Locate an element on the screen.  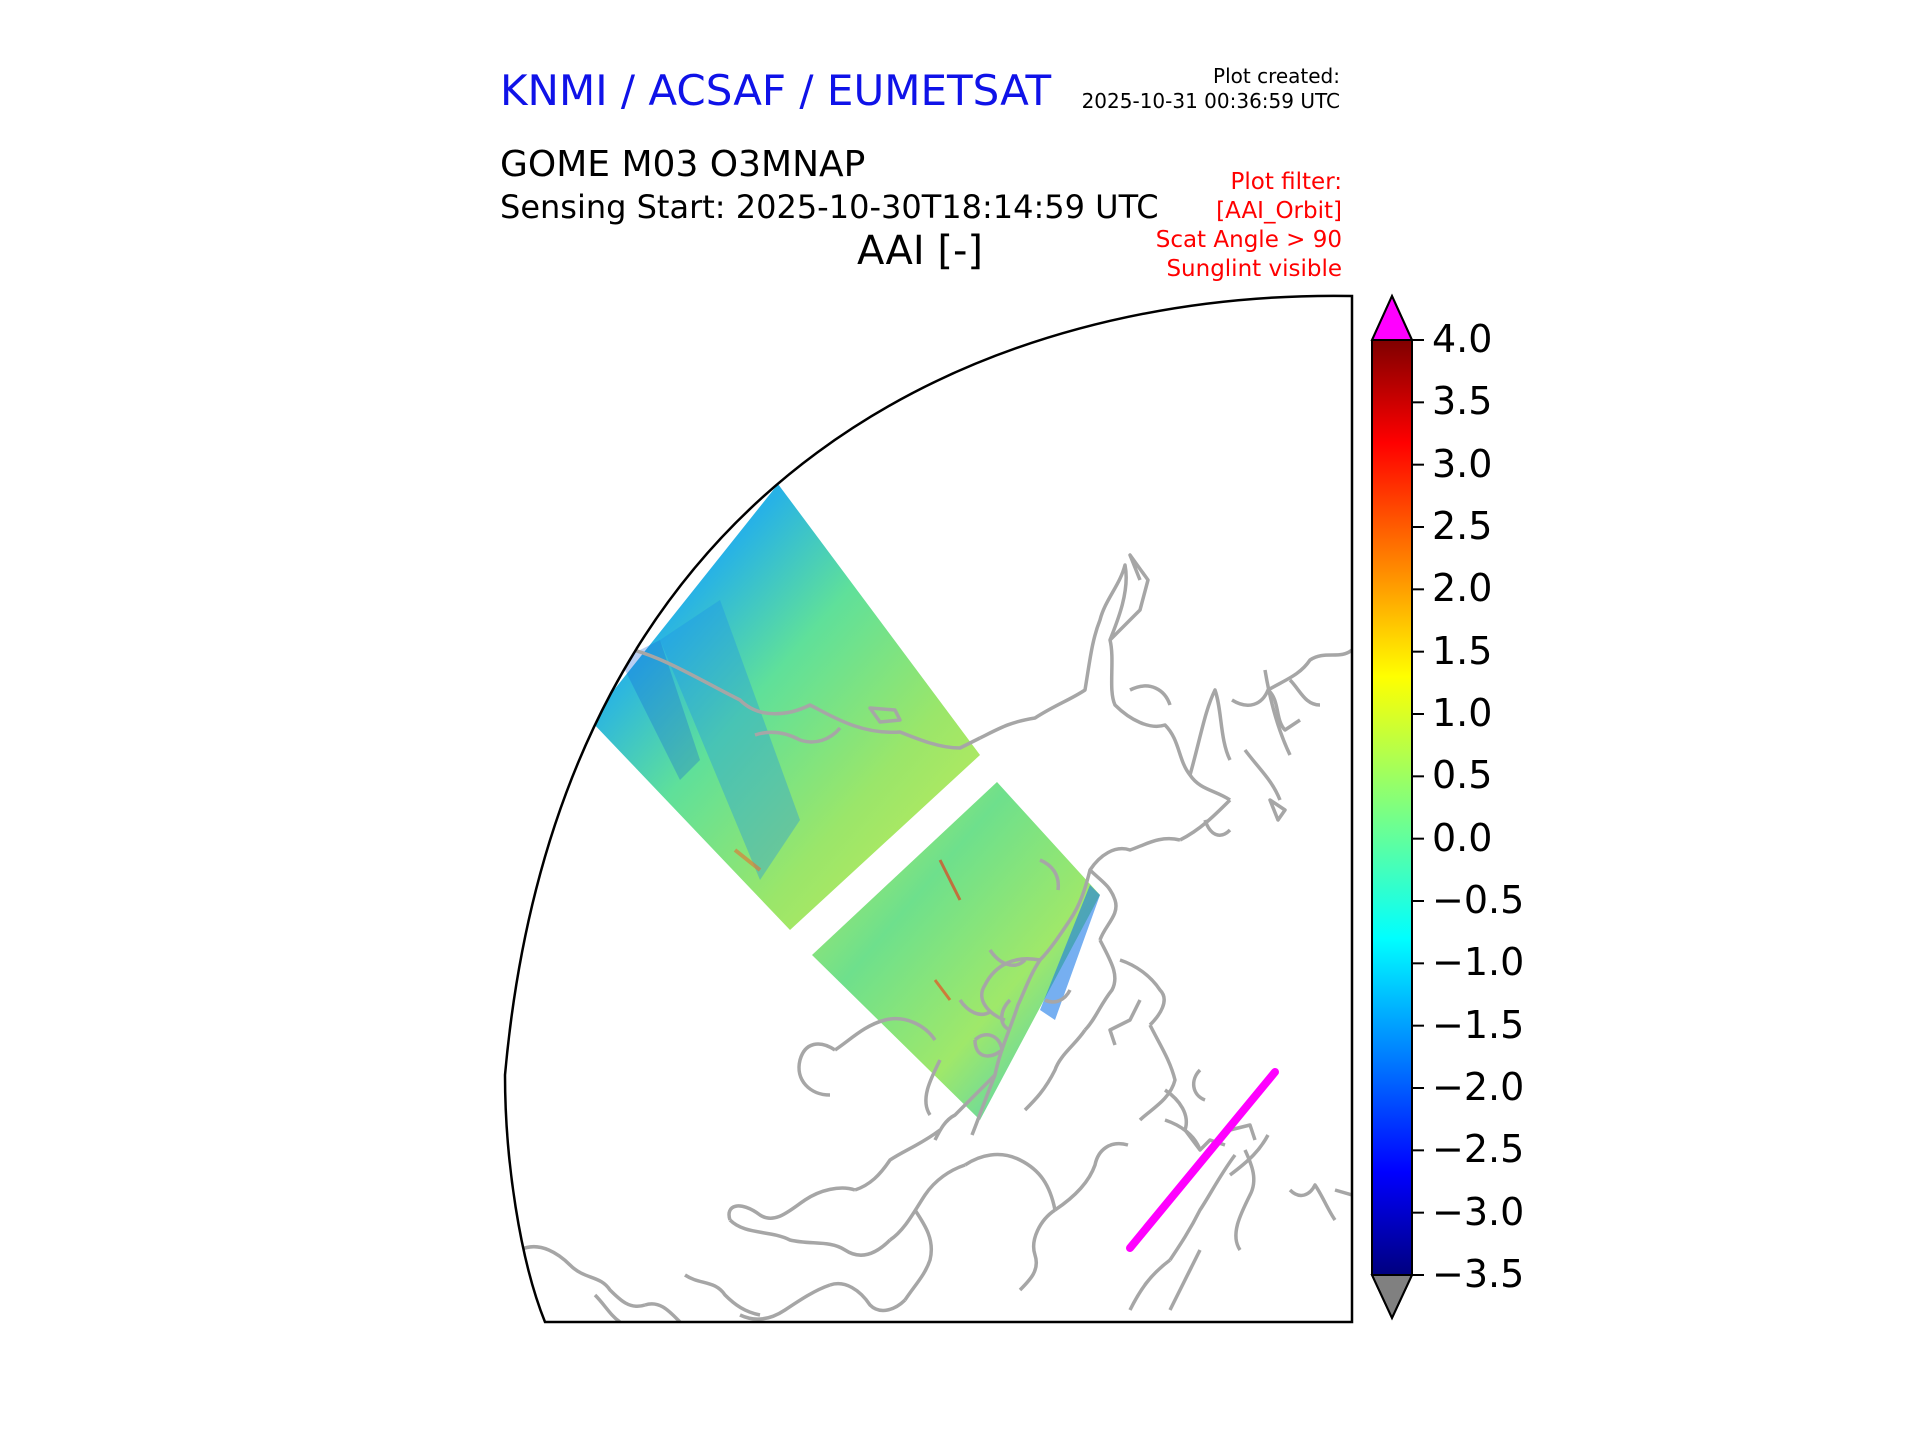
product-title: GOME M03 O3MNAP is located at coordinates (683, 164).